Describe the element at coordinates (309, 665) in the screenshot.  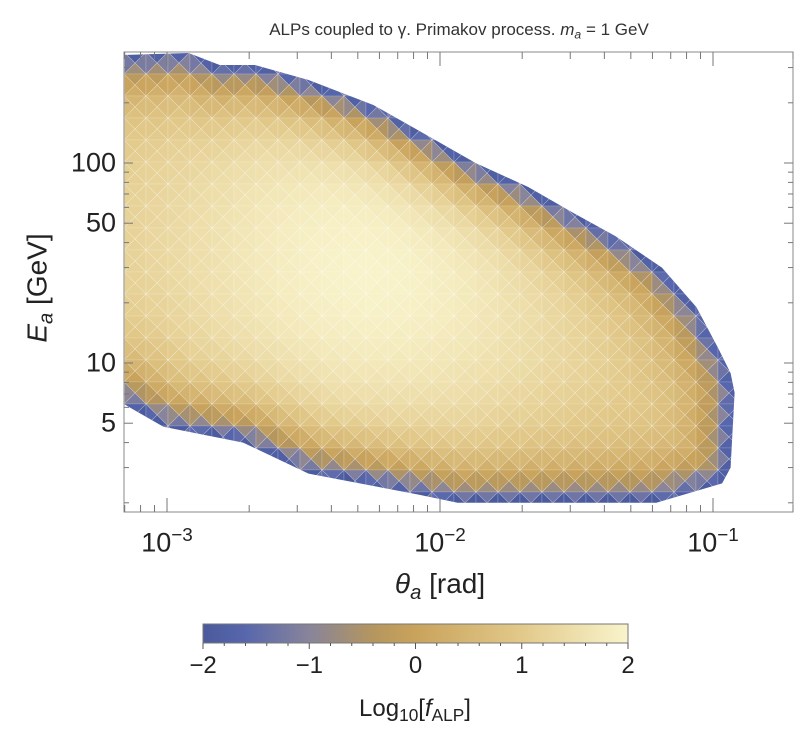
I see `colorbar-tick-label: −1` at that location.